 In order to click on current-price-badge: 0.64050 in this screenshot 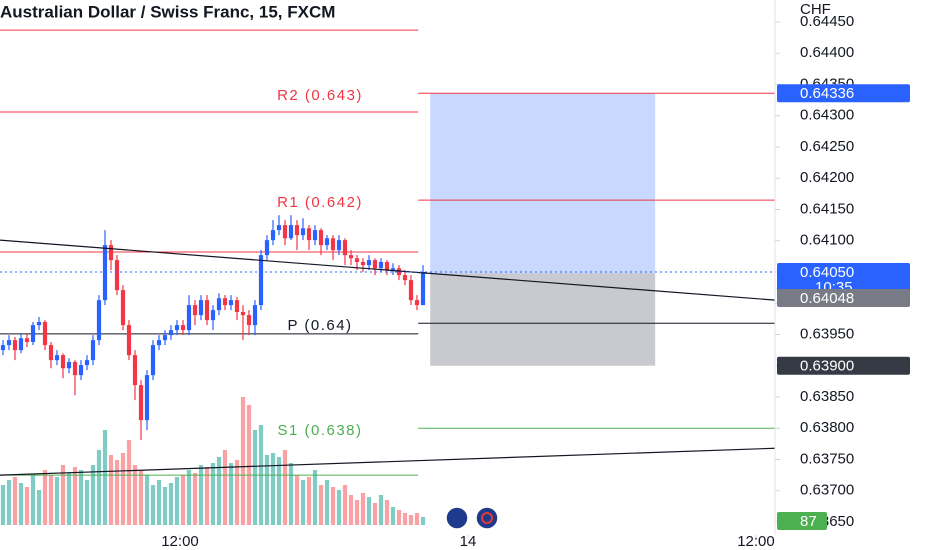, I will do `click(827, 272)`.